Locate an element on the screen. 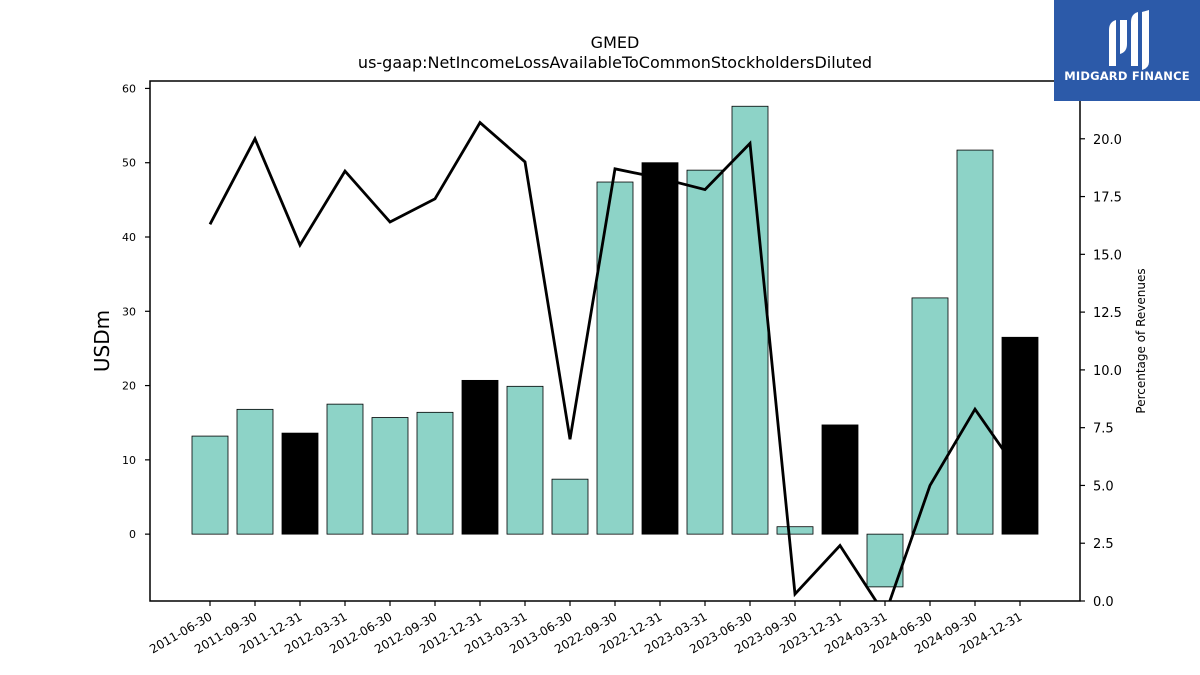  midgard-logo-icon is located at coordinates (1129, 40).